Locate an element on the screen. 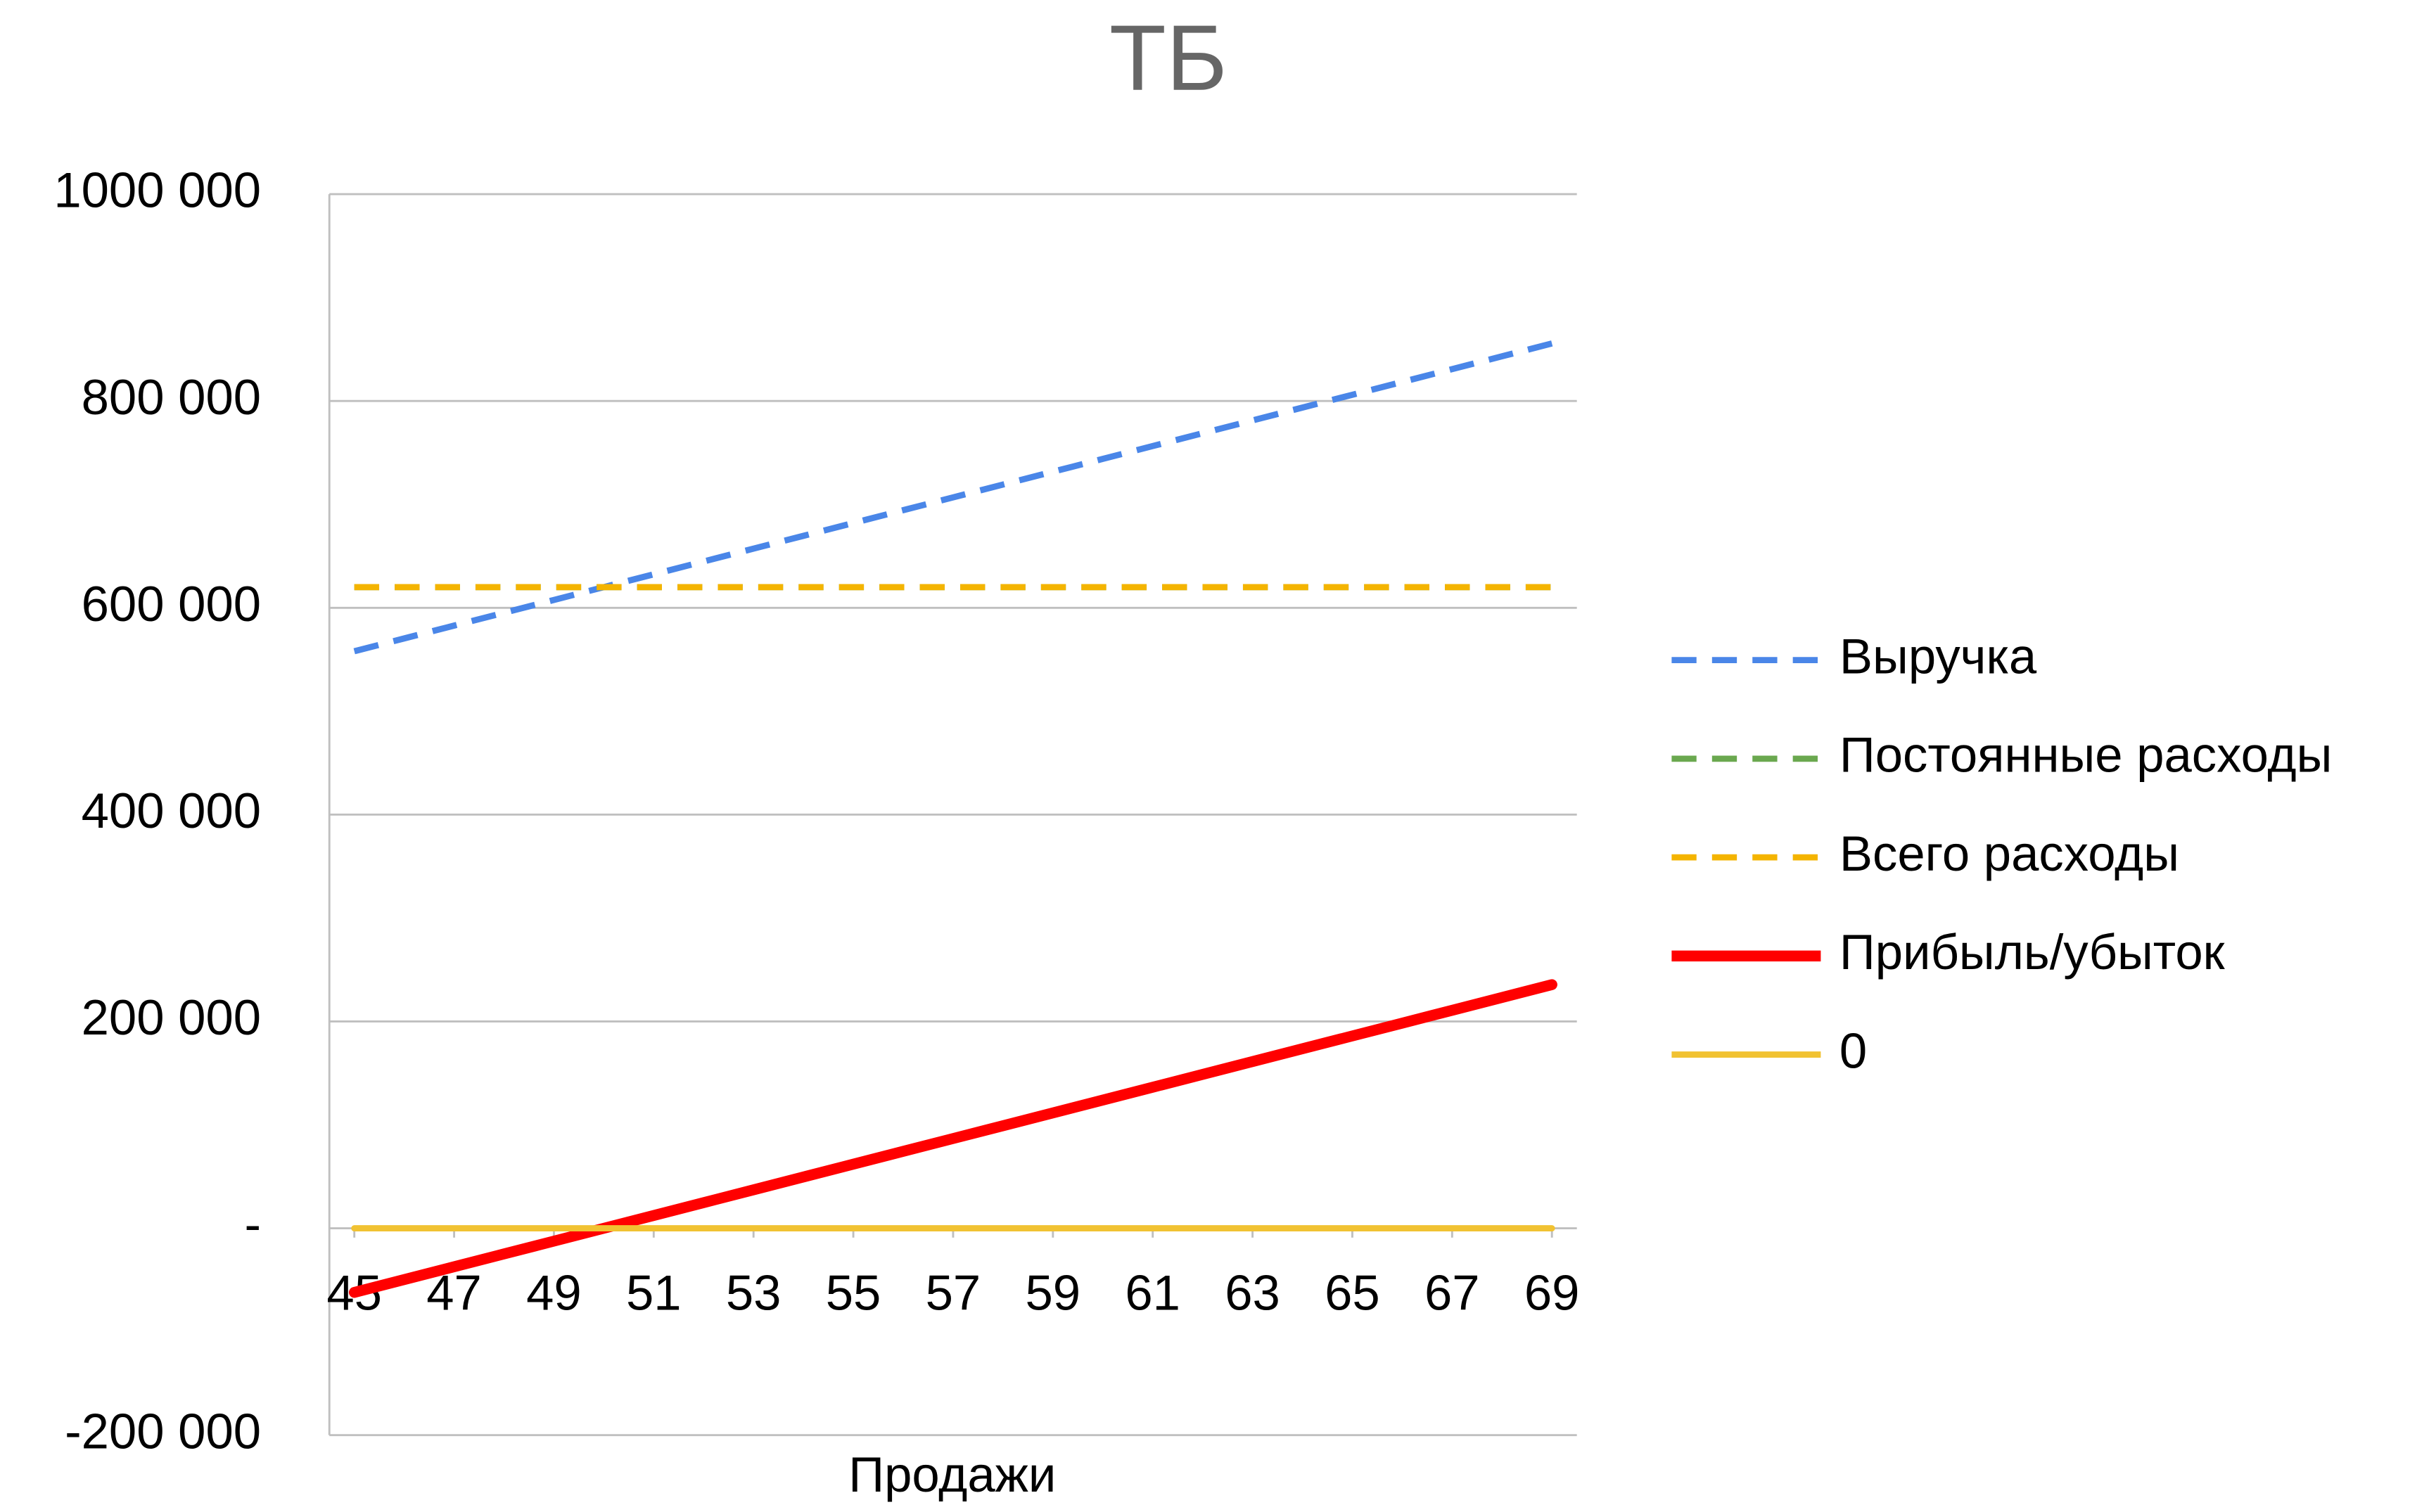 This screenshot has height=1512, width=2436. y-tick-label: -200 000 is located at coordinates (163, 1431).